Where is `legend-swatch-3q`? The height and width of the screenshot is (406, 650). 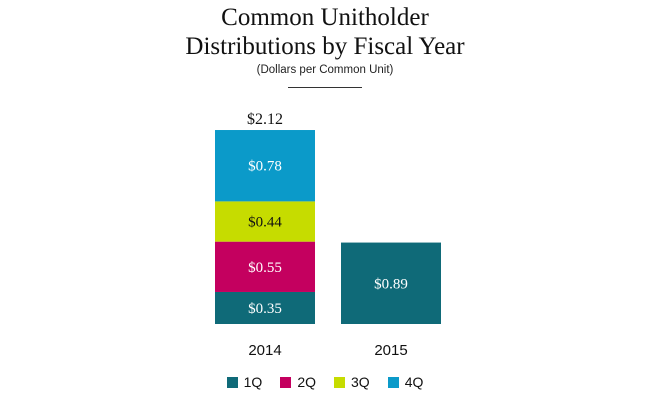 legend-swatch-3q is located at coordinates (339, 382).